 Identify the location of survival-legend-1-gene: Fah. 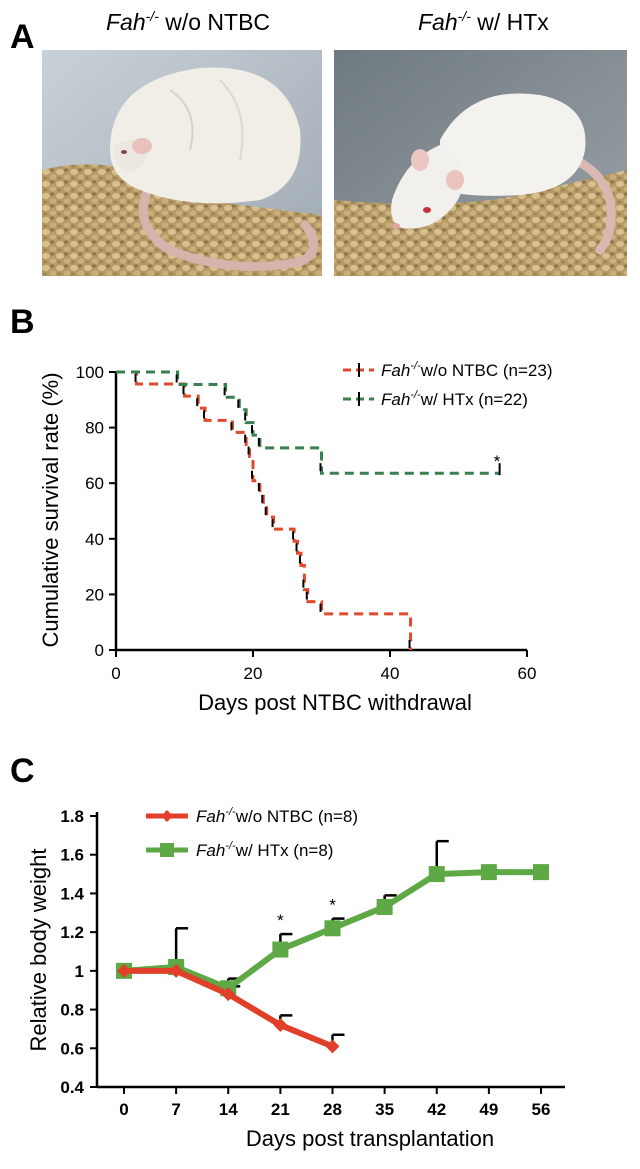
(395, 370).